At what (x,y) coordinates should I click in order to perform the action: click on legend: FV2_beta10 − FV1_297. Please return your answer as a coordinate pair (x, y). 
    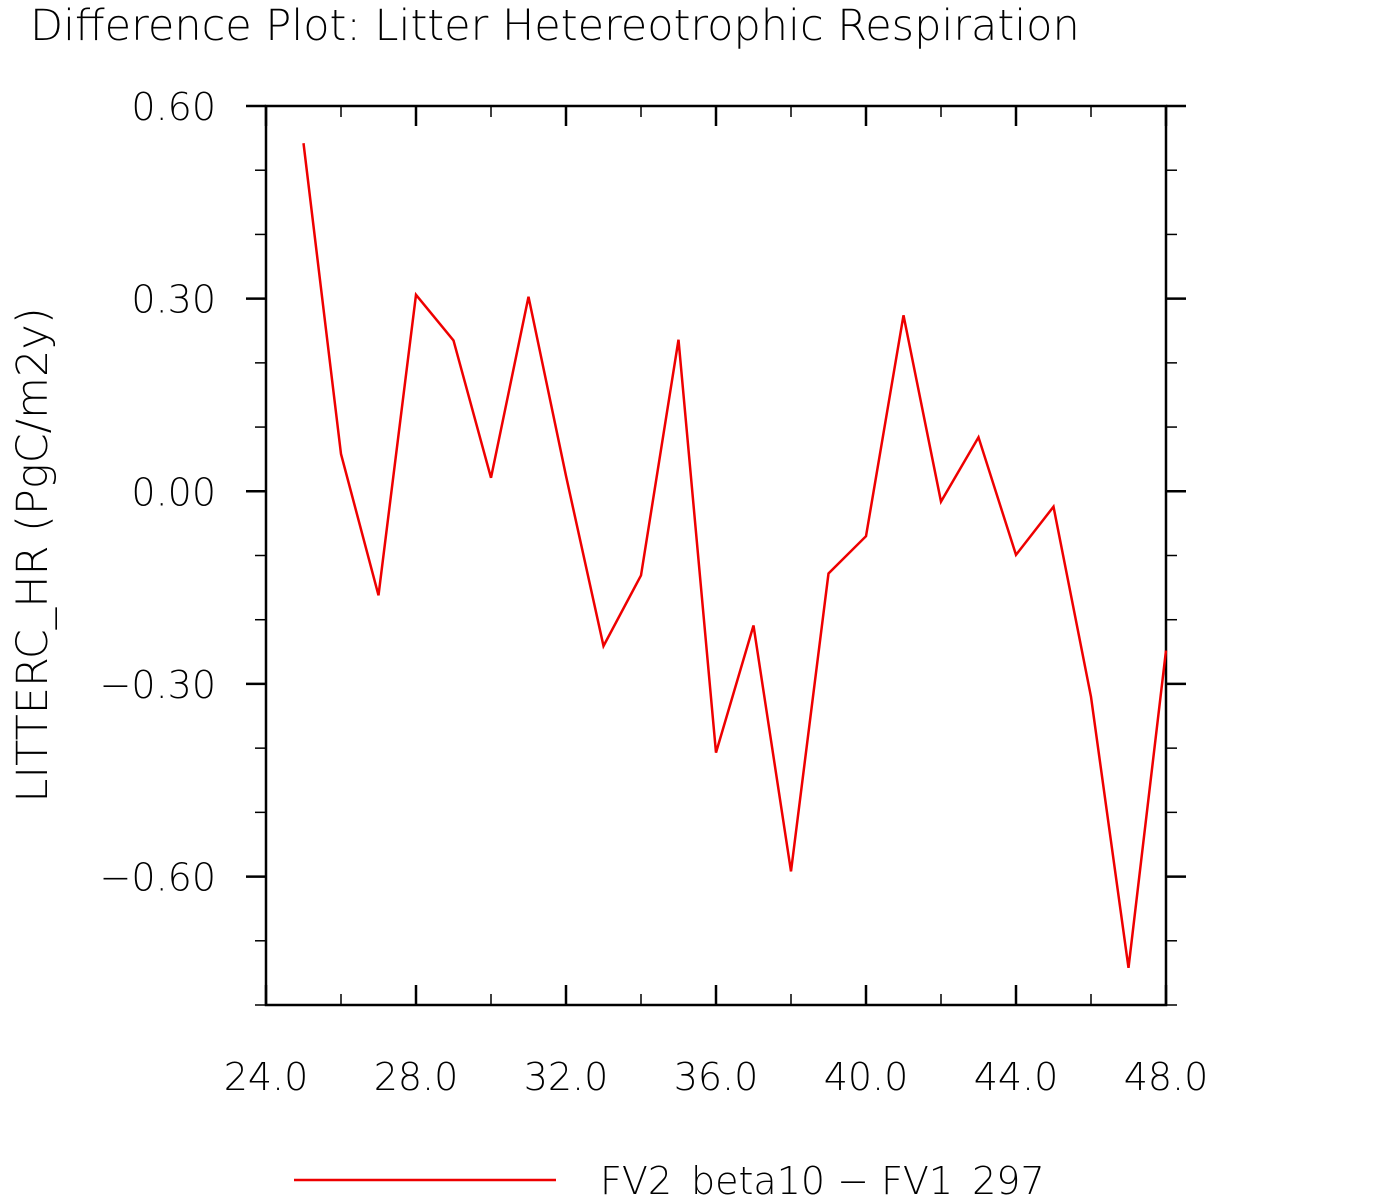
    Looking at the image, I should click on (669, 1179).